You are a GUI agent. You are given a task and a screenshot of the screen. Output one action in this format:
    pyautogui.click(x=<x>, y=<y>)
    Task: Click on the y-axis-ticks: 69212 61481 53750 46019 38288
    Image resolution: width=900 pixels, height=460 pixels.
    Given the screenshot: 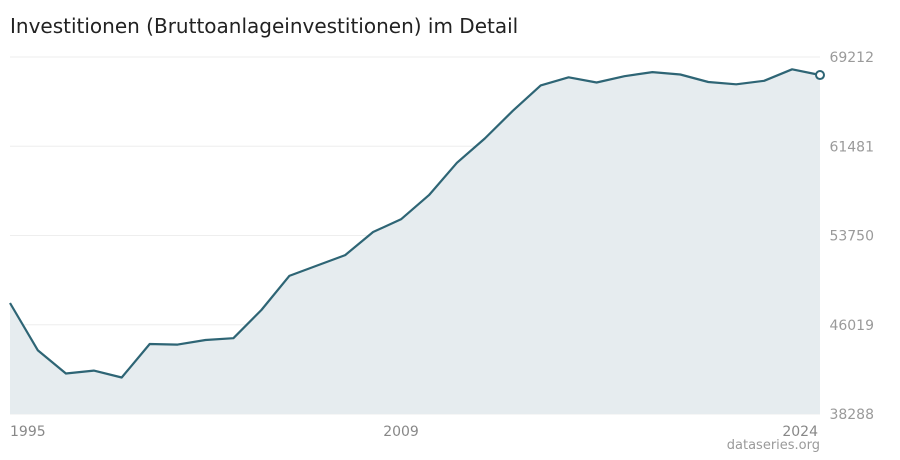 What is the action you would take?
    pyautogui.click(x=851, y=236)
    